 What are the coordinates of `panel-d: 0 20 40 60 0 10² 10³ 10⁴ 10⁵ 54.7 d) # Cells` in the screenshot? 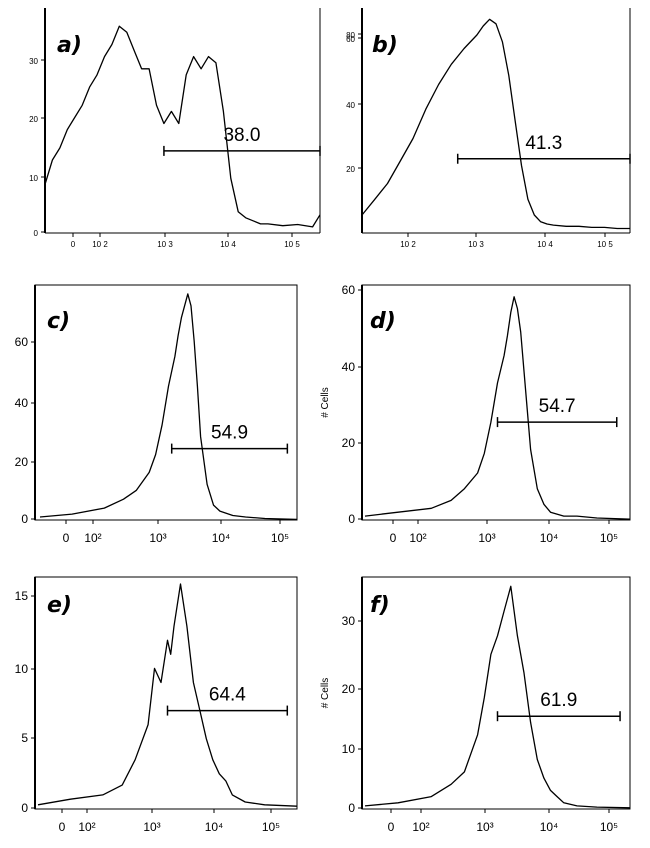 It's located at (475, 414).